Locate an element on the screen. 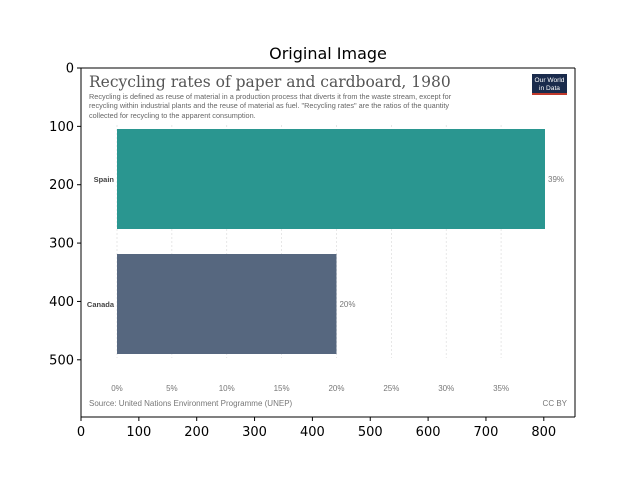  percent-tick-label: 25% is located at coordinates (391, 388).